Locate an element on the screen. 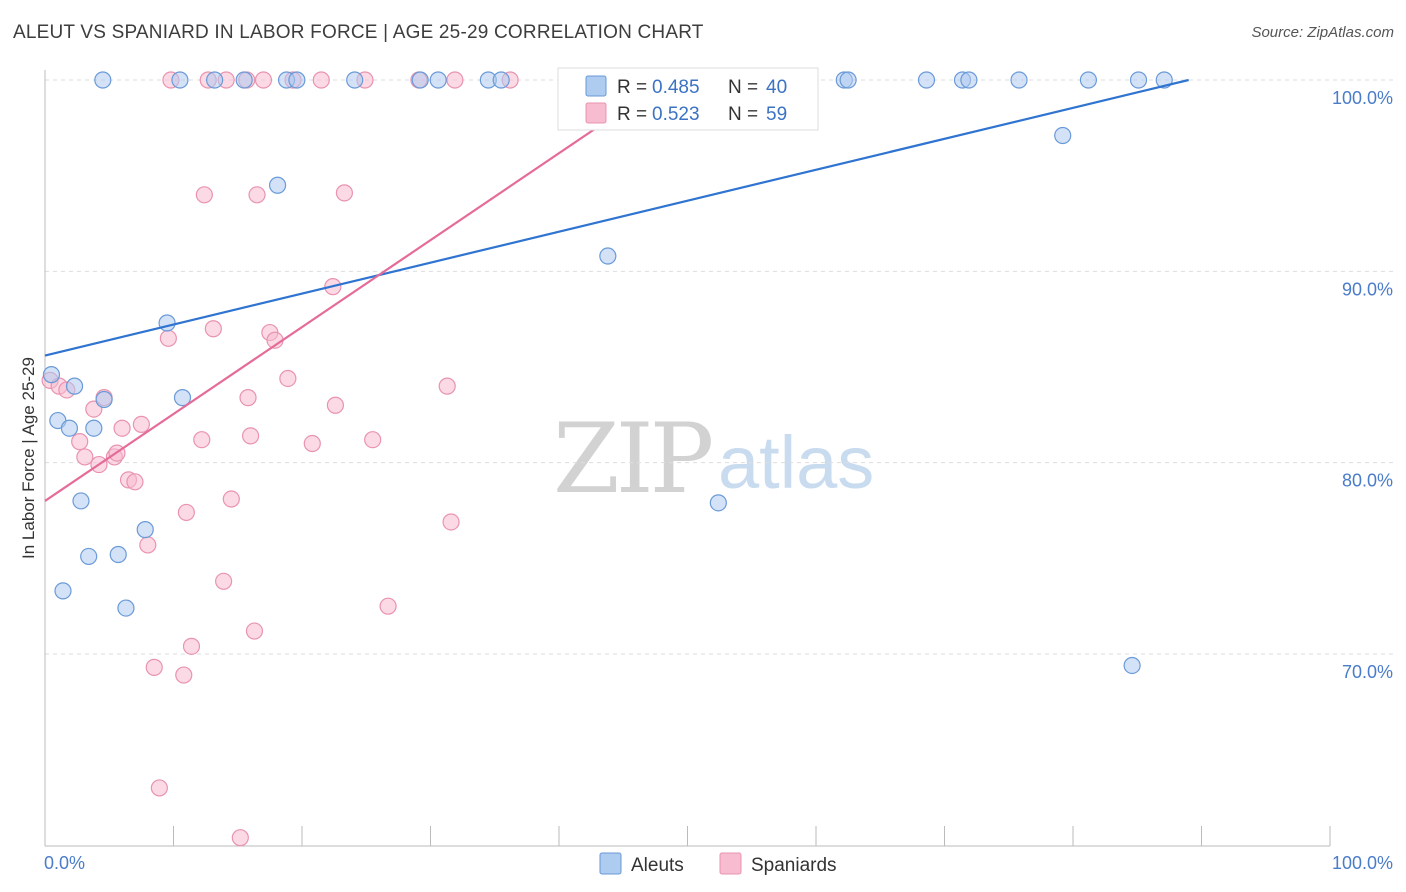 Image resolution: width=1406 pixels, height=892 pixels. y-axis-title: In Labor Force | Age 25-29 is located at coordinates (28, 458).